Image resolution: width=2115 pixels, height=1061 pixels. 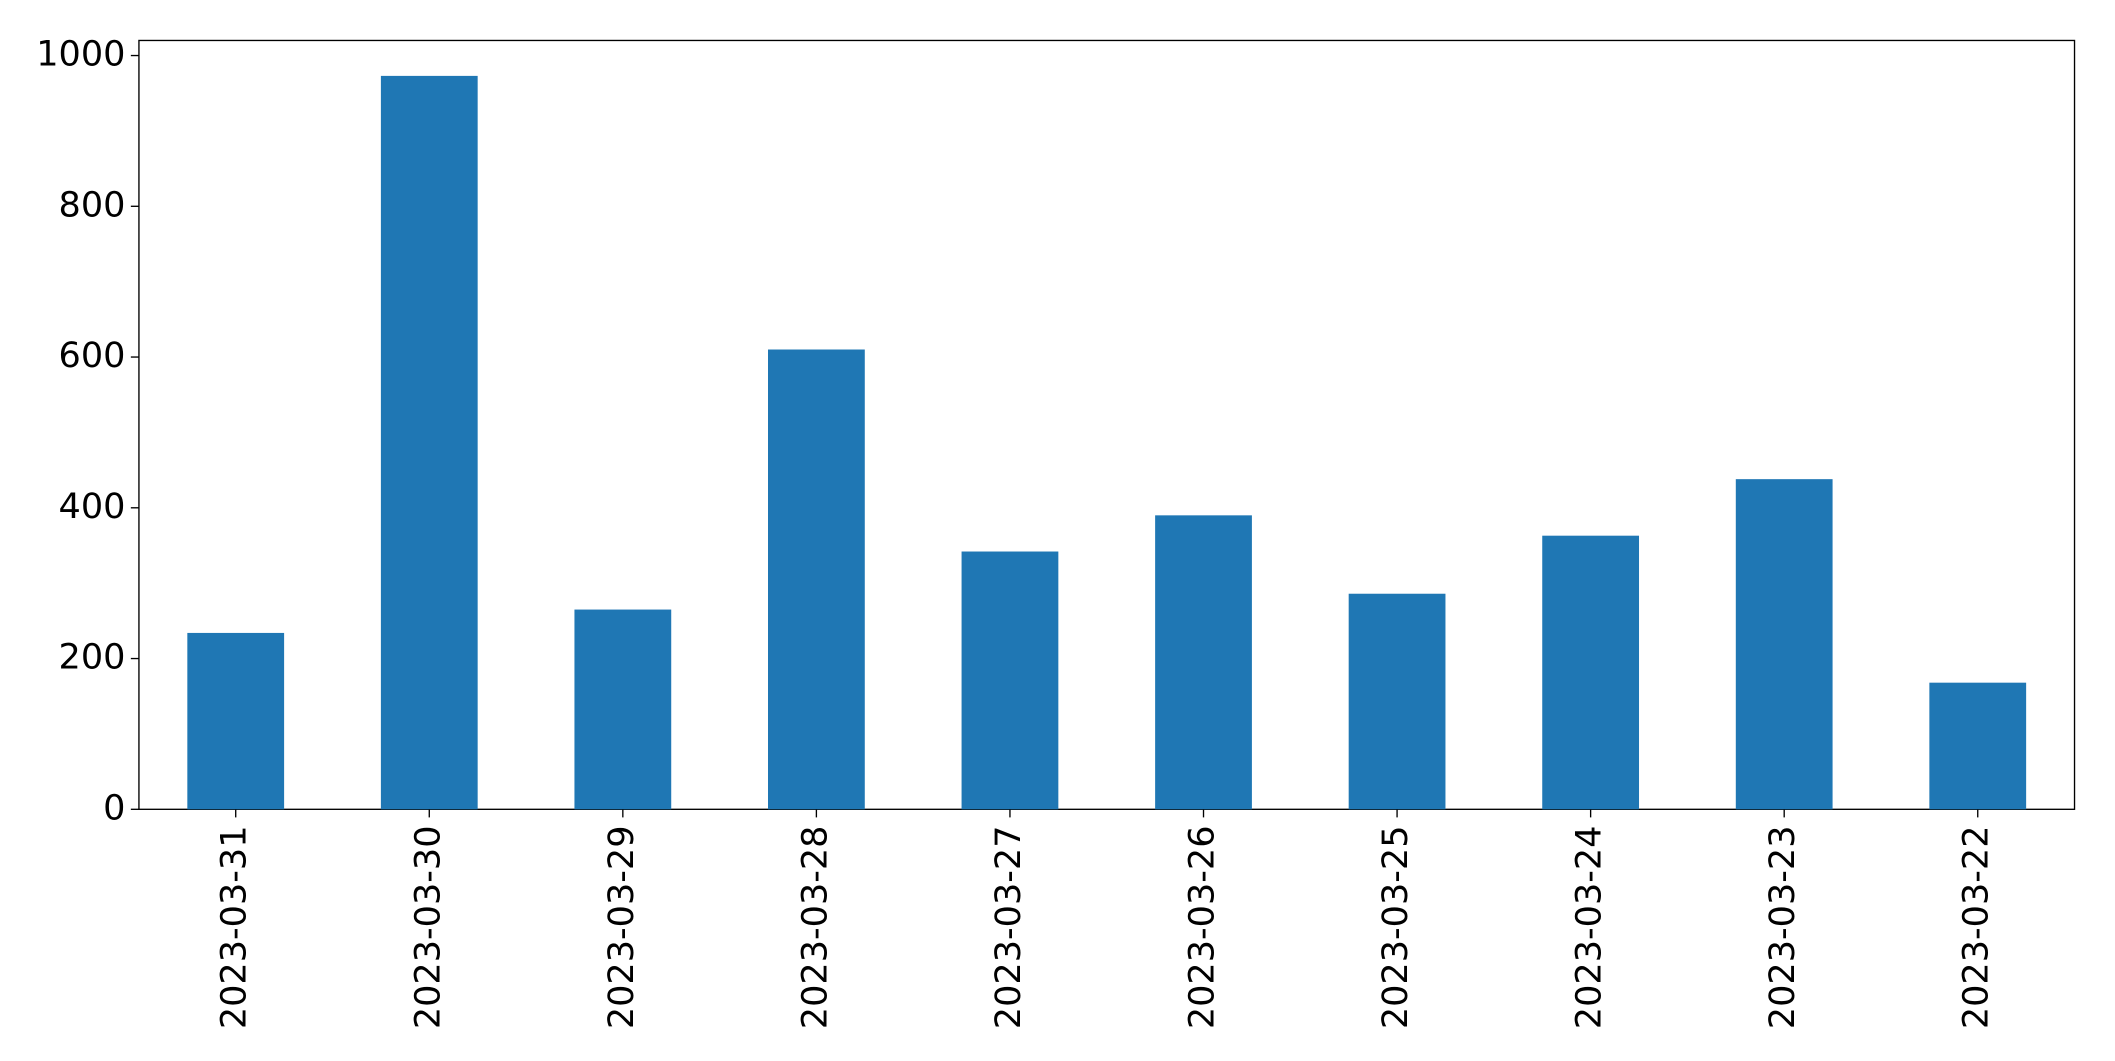 I want to click on x-tick-label: 2023-03-22, so click(x=1976, y=927).